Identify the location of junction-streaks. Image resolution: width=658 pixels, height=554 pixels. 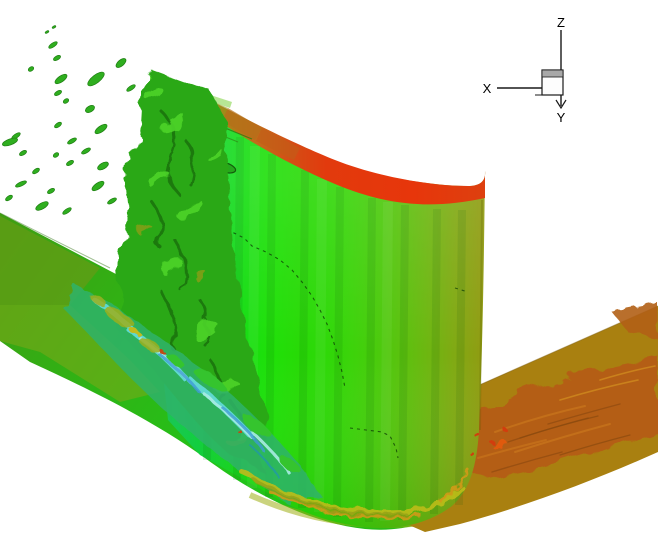
(372, 473).